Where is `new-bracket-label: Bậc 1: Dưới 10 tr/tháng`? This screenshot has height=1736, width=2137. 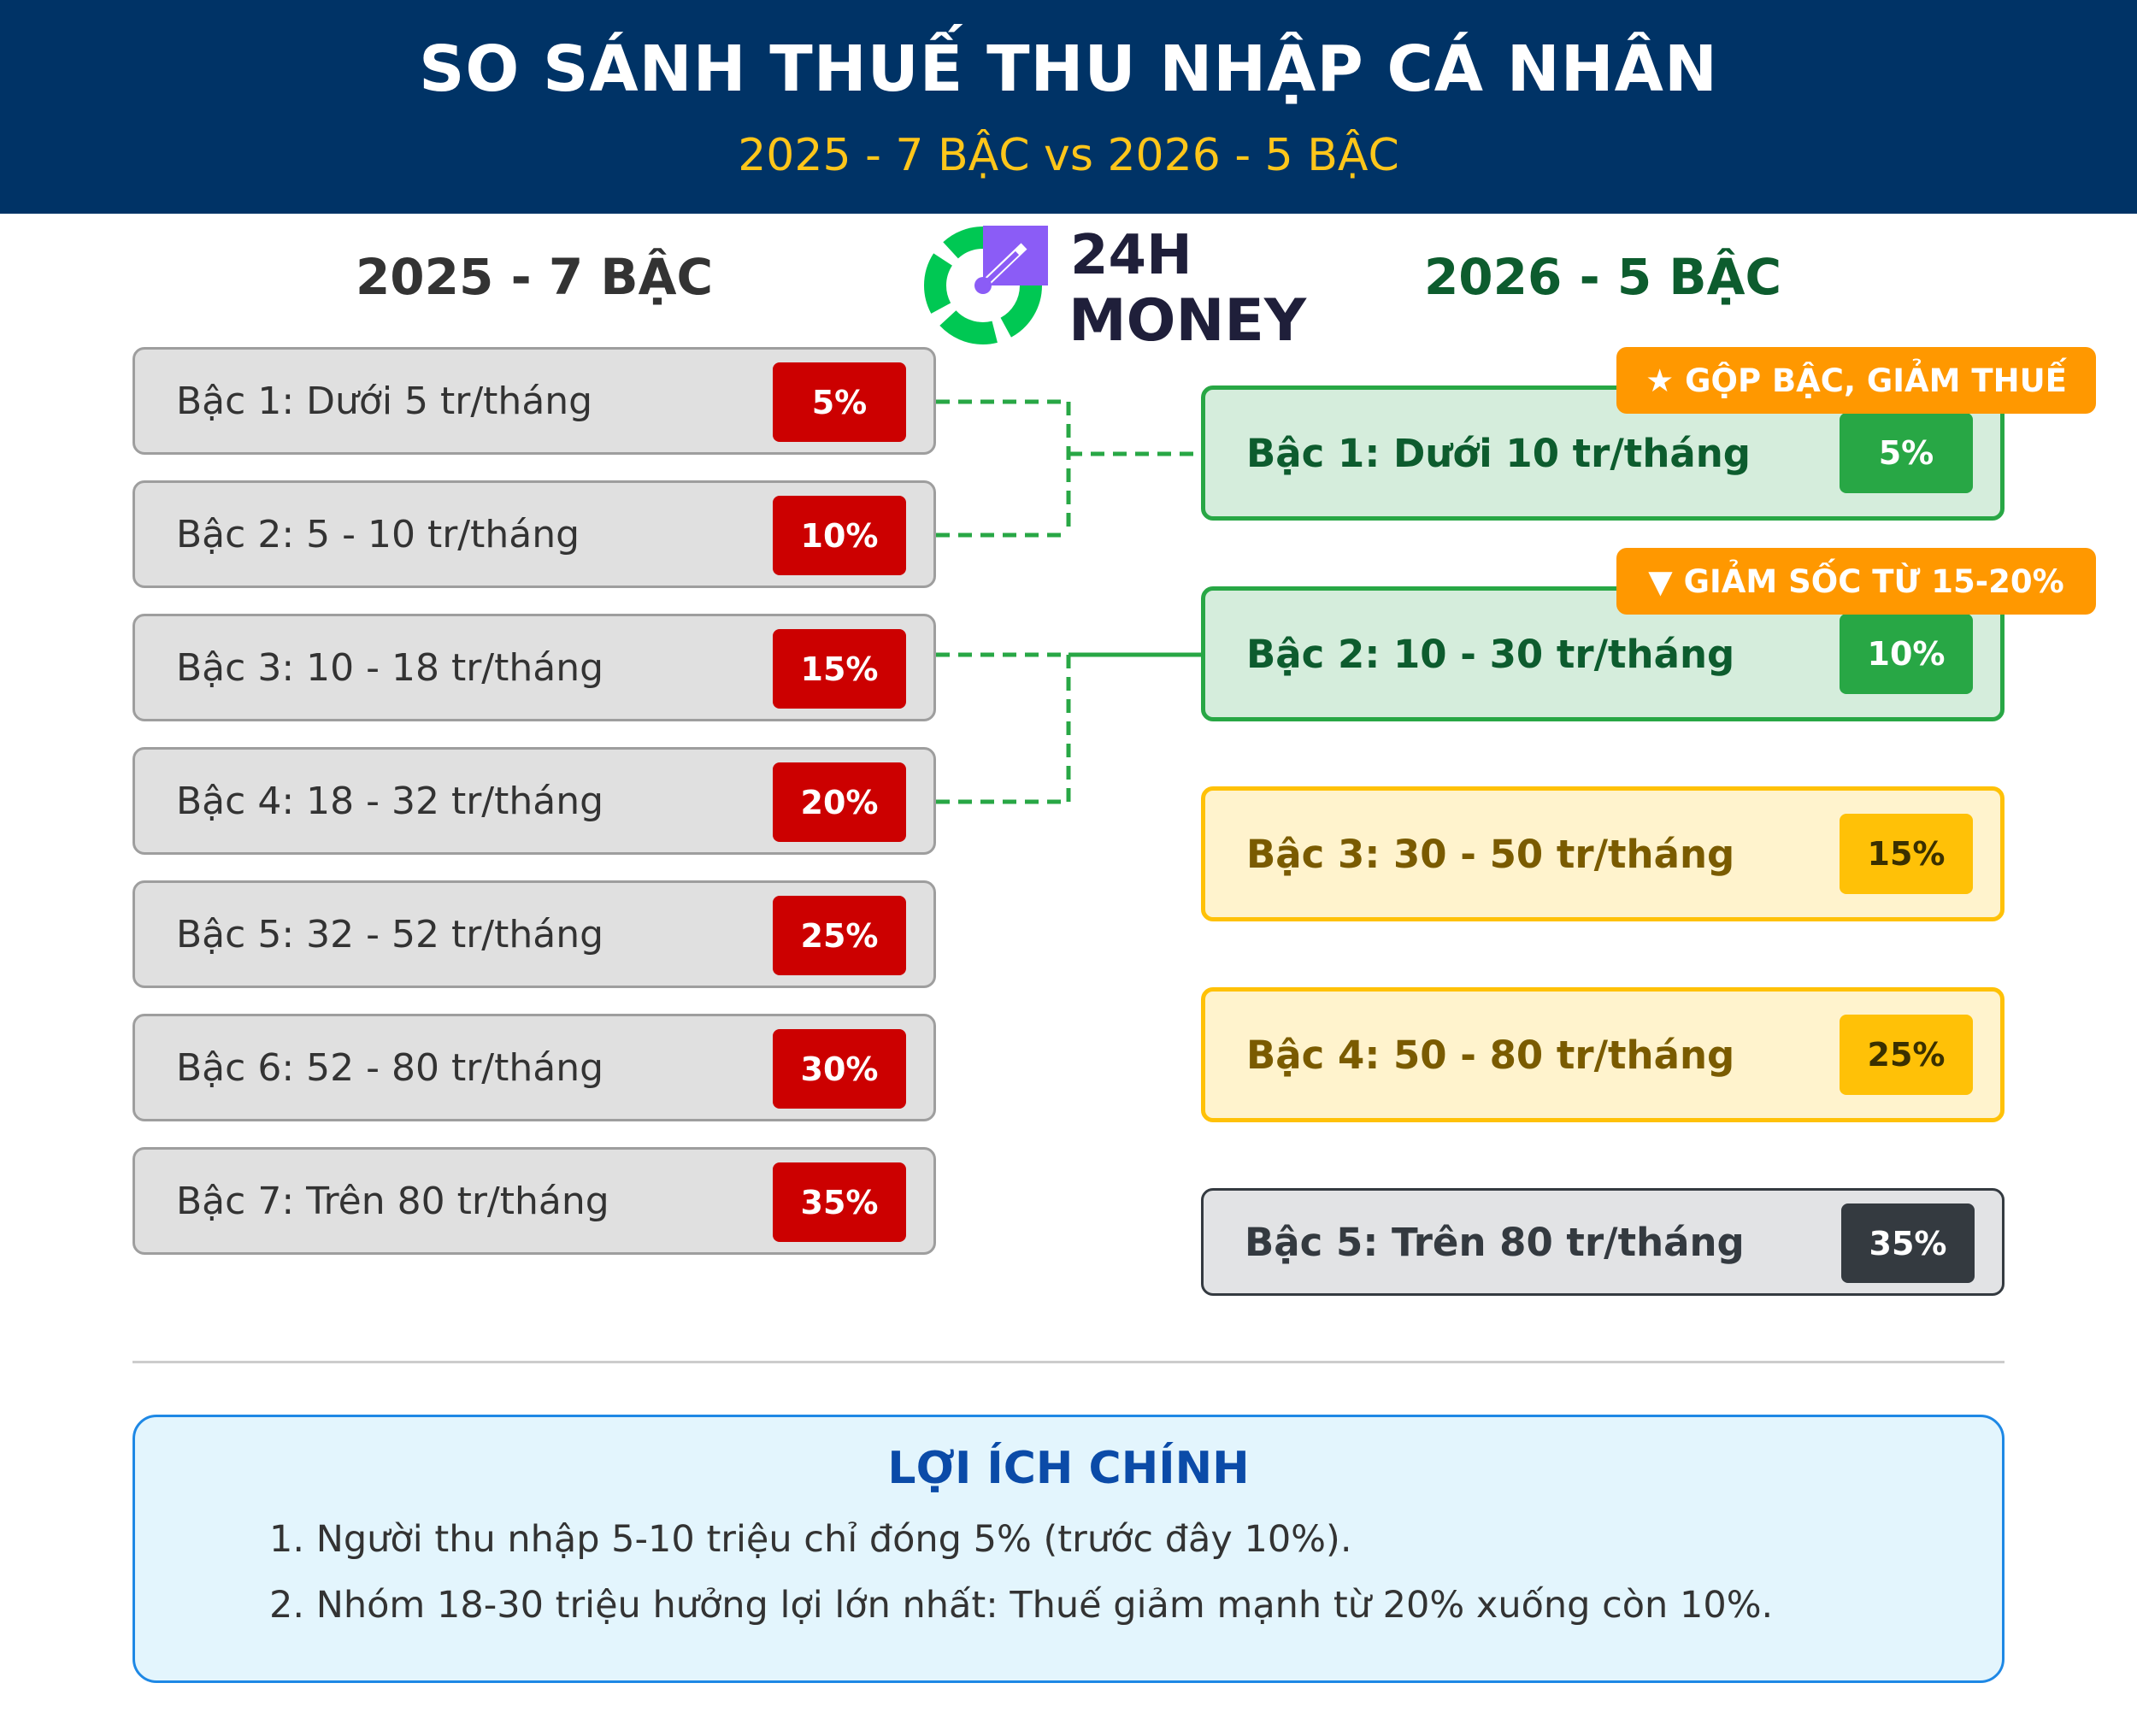
new-bracket-label: Bậc 1: Dưới 10 tr/tháng is located at coordinates (1498, 453).